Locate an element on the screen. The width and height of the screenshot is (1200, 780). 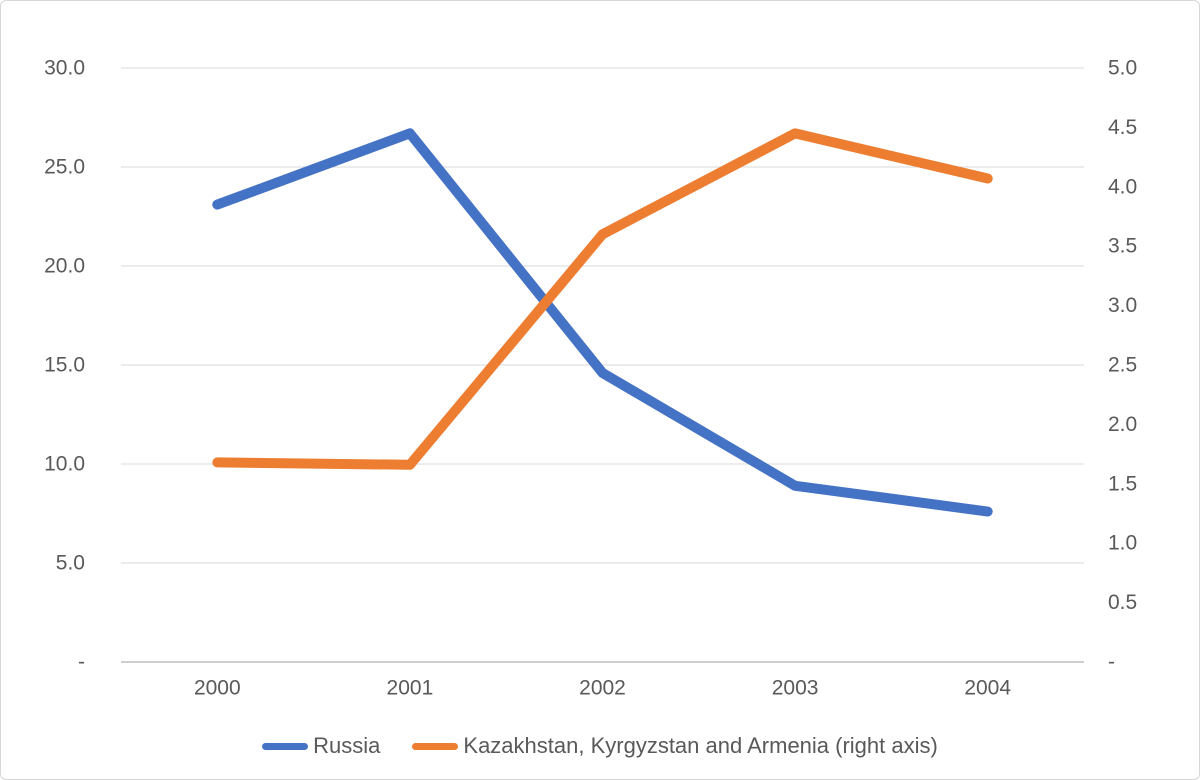
right-axis-tick-label: 2.0 is located at coordinates (1122, 424).